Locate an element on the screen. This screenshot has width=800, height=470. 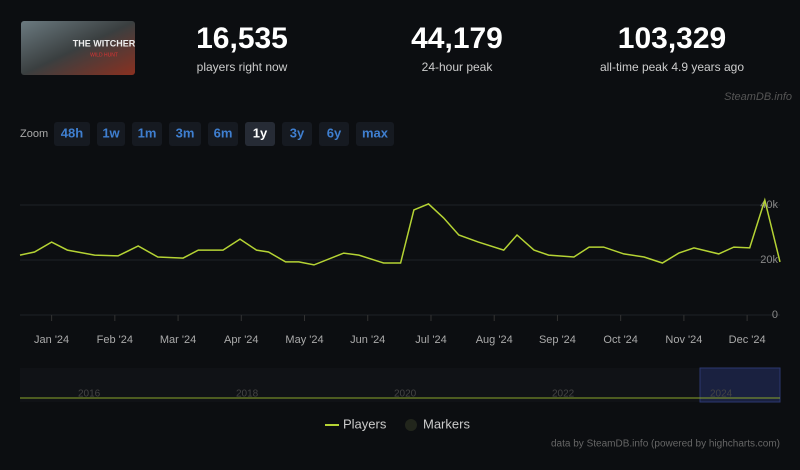
stat-value: 44,179 is located at coordinates (457, 38).